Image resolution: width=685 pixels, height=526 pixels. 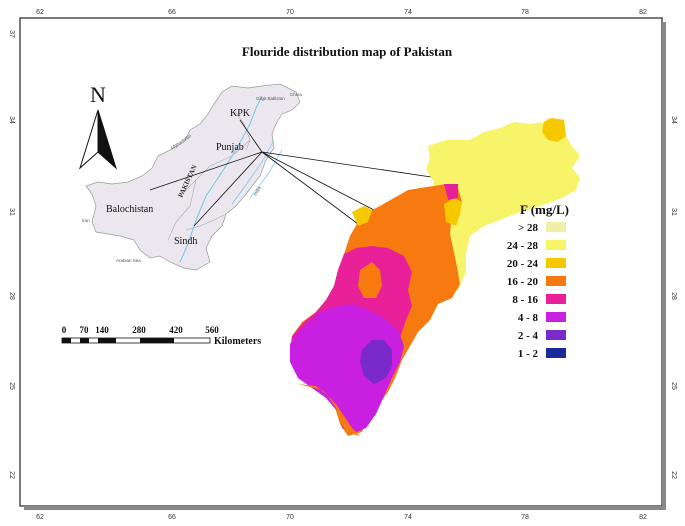 What do you see at coordinates (237, 341) in the screenshot?
I see `scale-bar-unit: Kilometers` at bounding box center [237, 341].